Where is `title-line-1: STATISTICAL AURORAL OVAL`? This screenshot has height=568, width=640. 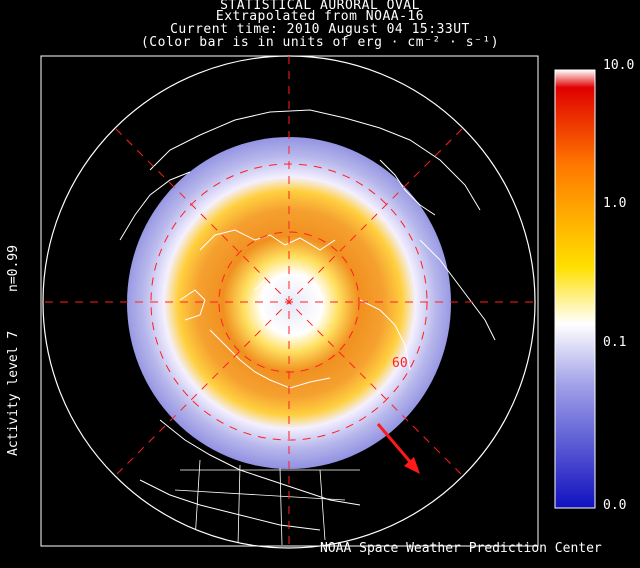
title-line-1: STATISTICAL AURORAL OVAL is located at coordinates (320, 6).